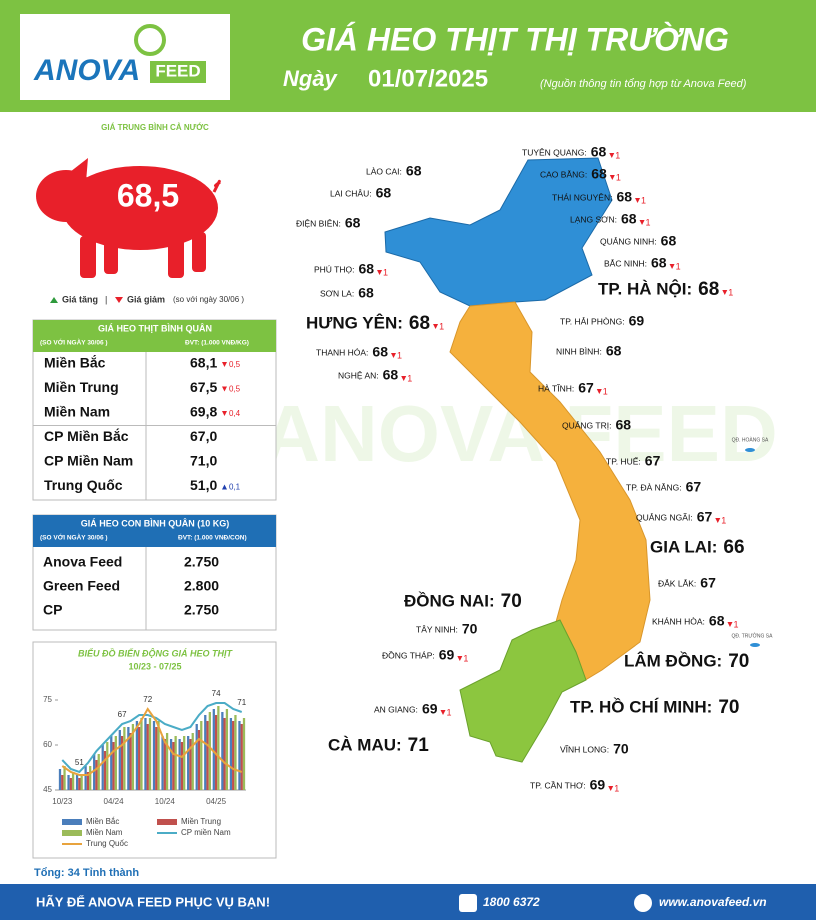  I want to click on province-name: LAI CHÂU:, so click(351, 193).